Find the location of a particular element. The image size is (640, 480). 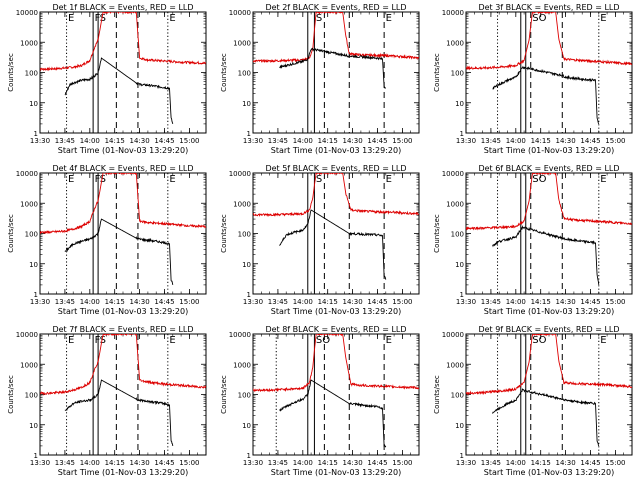

panel-title: Det 4f BLACK = Events, RED = LLD is located at coordinates (122, 168).